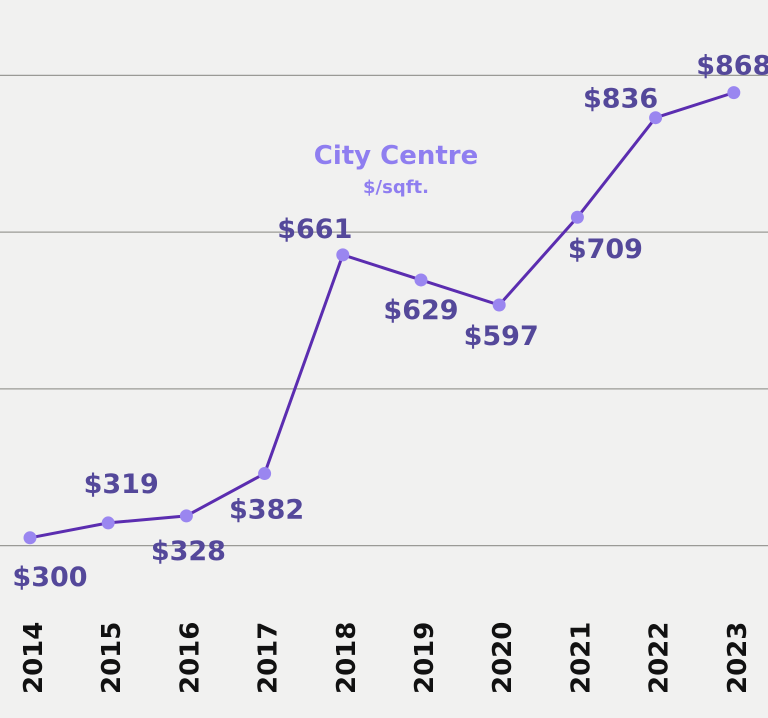 The image size is (768, 718). I want to click on data-label: $629, so click(420, 310).